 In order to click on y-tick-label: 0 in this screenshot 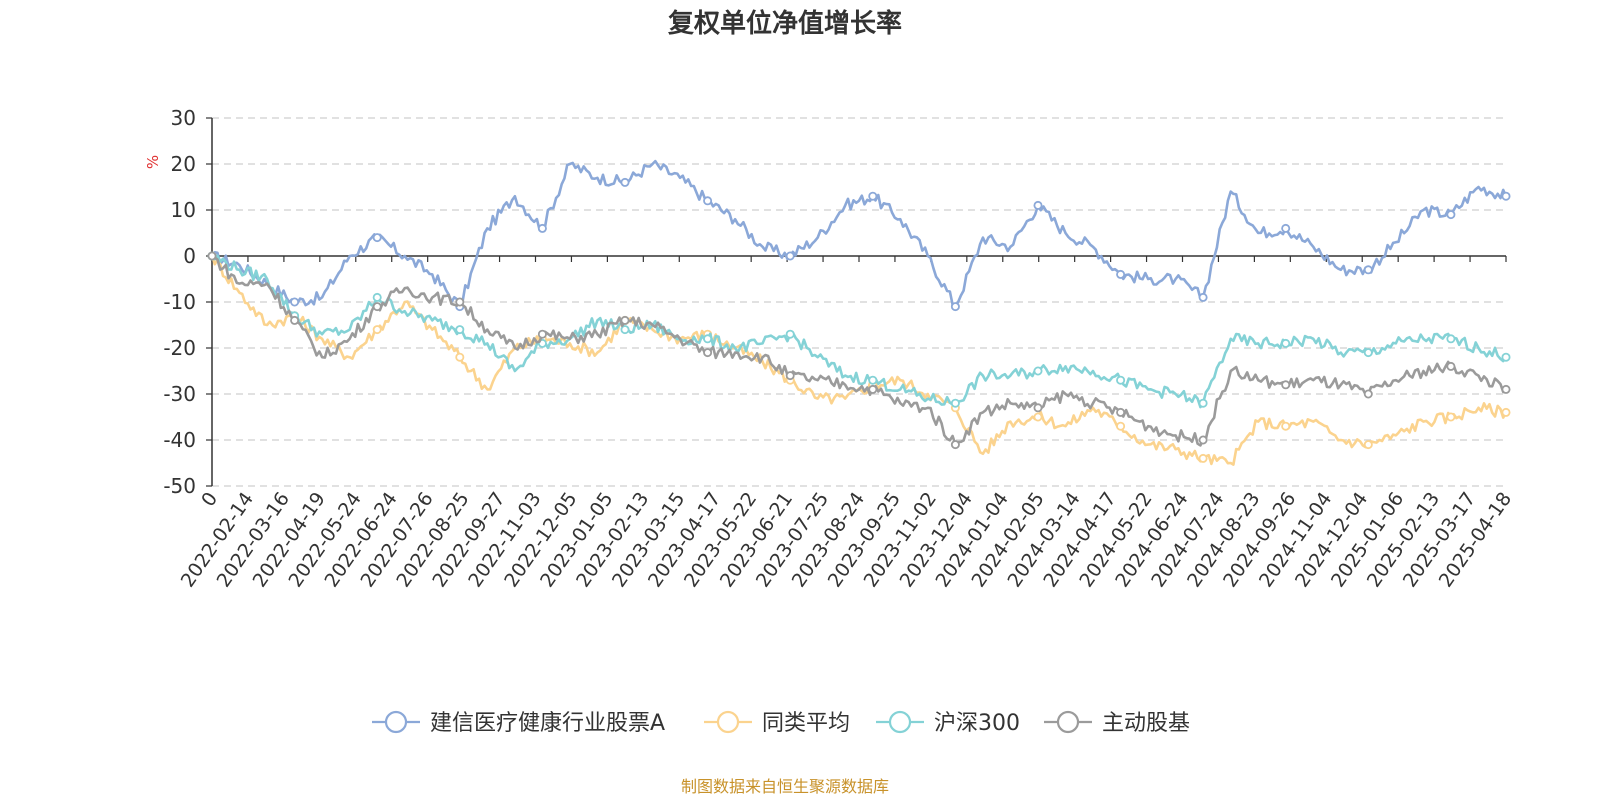, I will do `click(189, 256)`.